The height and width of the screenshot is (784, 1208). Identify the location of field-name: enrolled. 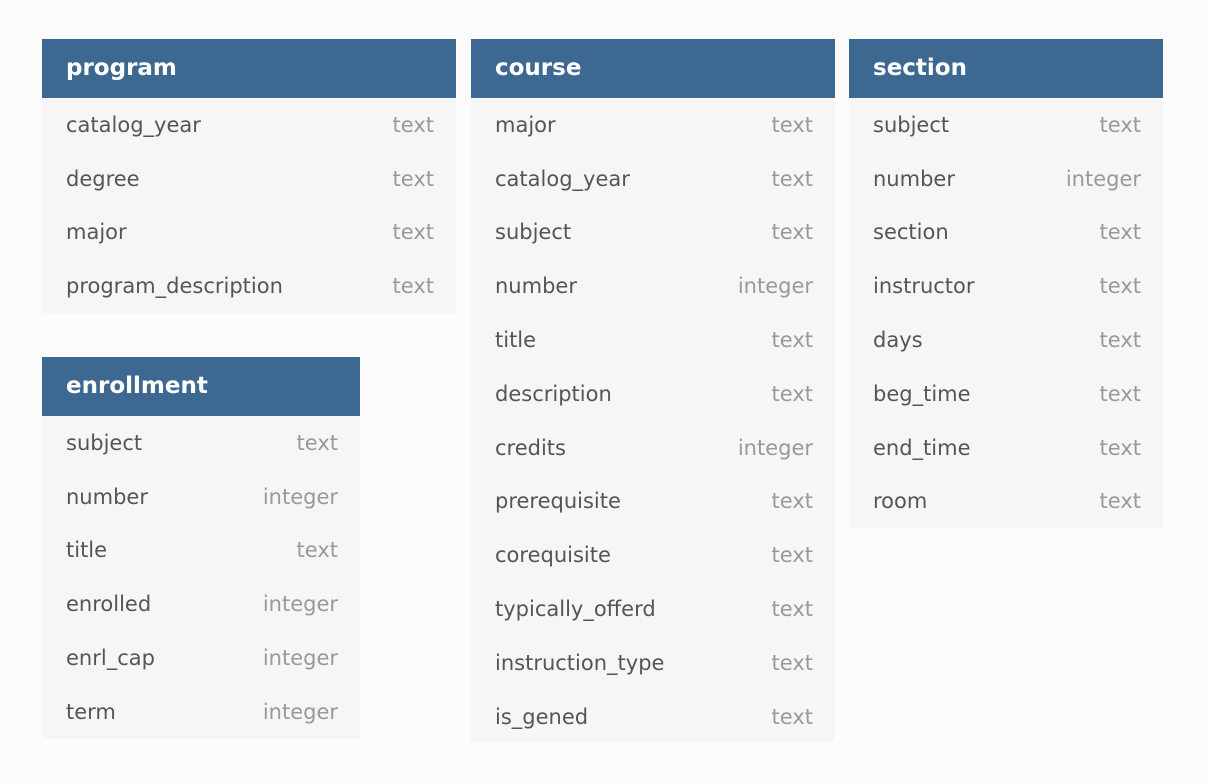
(109, 604).